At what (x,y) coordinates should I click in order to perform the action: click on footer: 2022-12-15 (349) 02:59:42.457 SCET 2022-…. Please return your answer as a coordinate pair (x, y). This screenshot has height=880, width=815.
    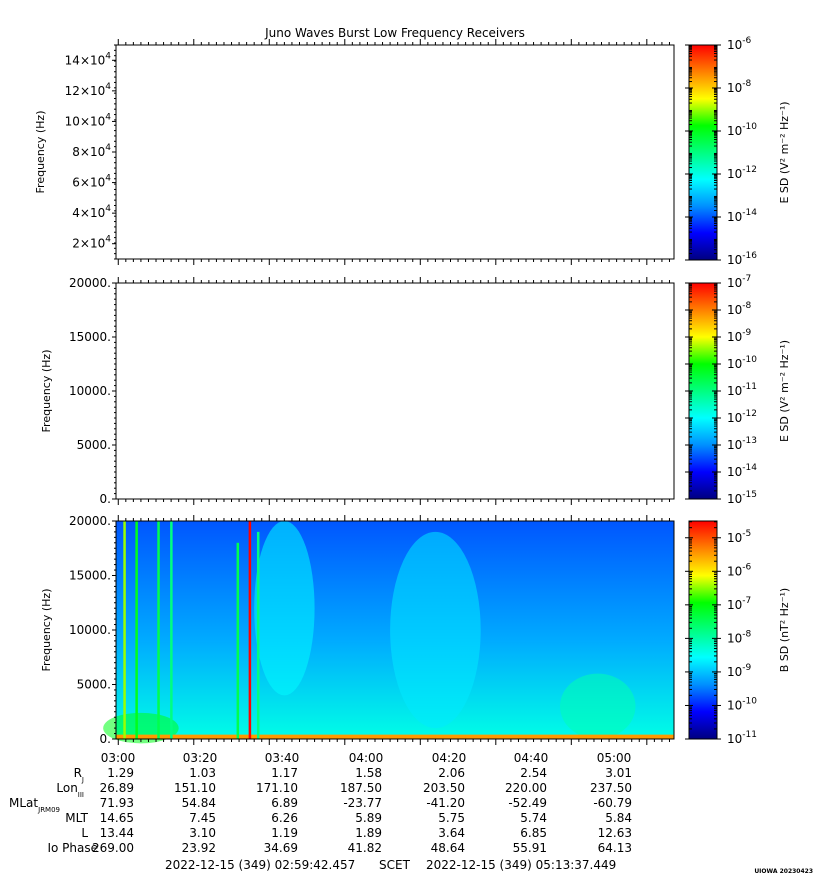
    Looking at the image, I should click on (390, 865).